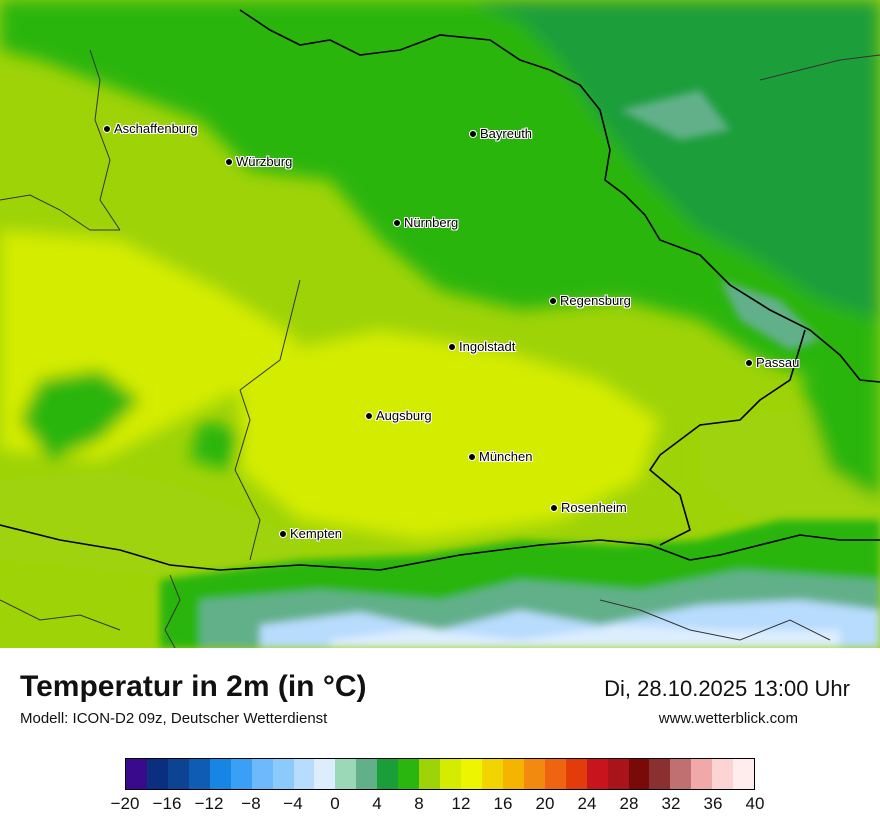  I want to click on city-label: Augsburg, so click(404, 415).